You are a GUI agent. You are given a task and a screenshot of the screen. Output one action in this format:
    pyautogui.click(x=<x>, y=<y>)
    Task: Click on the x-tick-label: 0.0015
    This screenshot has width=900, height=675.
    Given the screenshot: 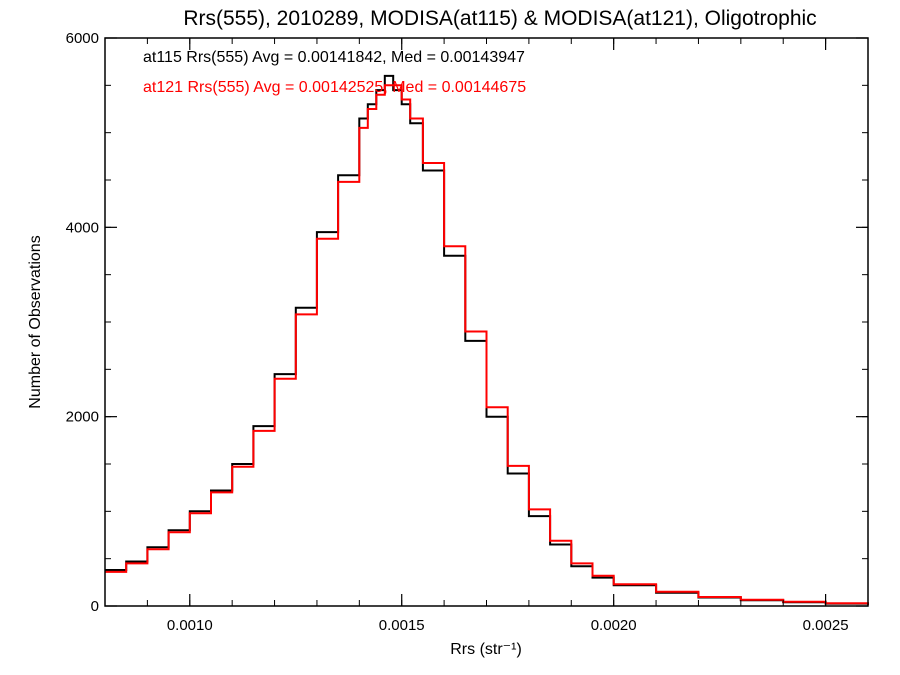 What is the action you would take?
    pyautogui.click(x=402, y=625)
    